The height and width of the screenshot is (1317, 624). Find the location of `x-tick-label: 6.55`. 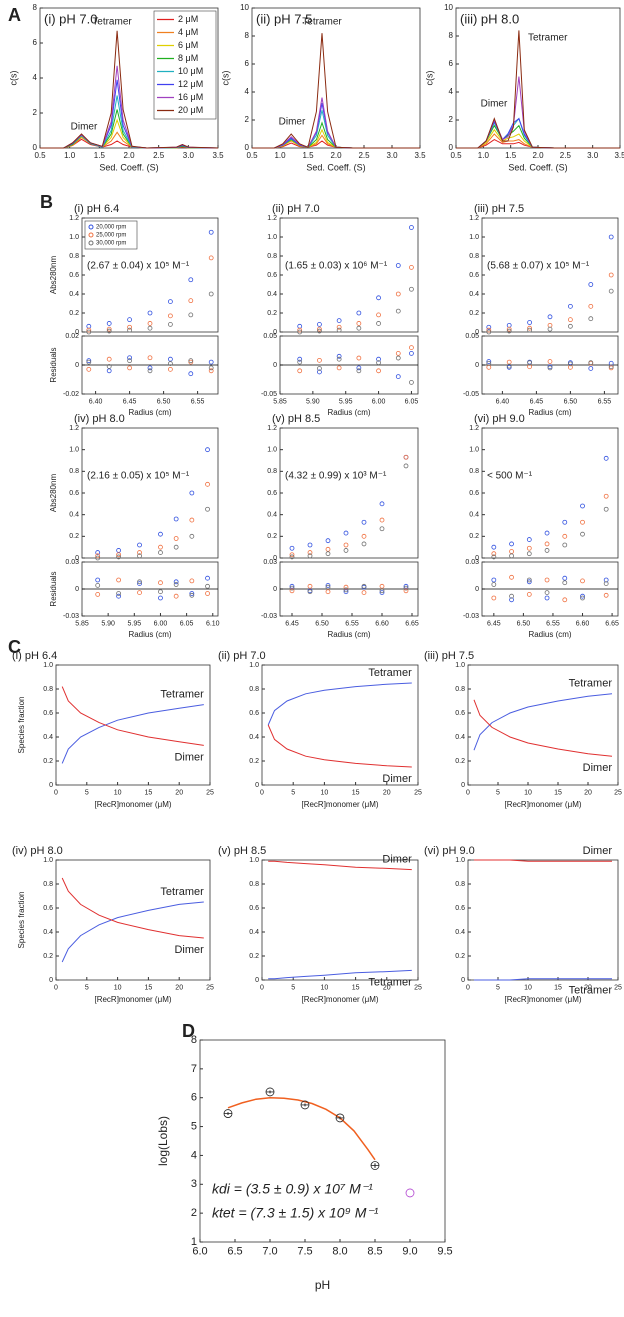

x-tick-label: 6.55 is located at coordinates (352, 623).